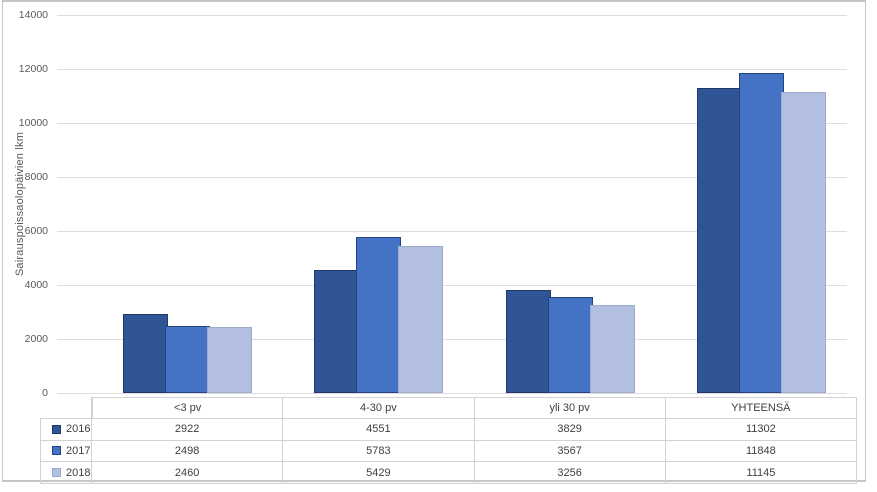  What do you see at coordinates (78, 472) in the screenshot?
I see `legend-label: 2018` at bounding box center [78, 472].